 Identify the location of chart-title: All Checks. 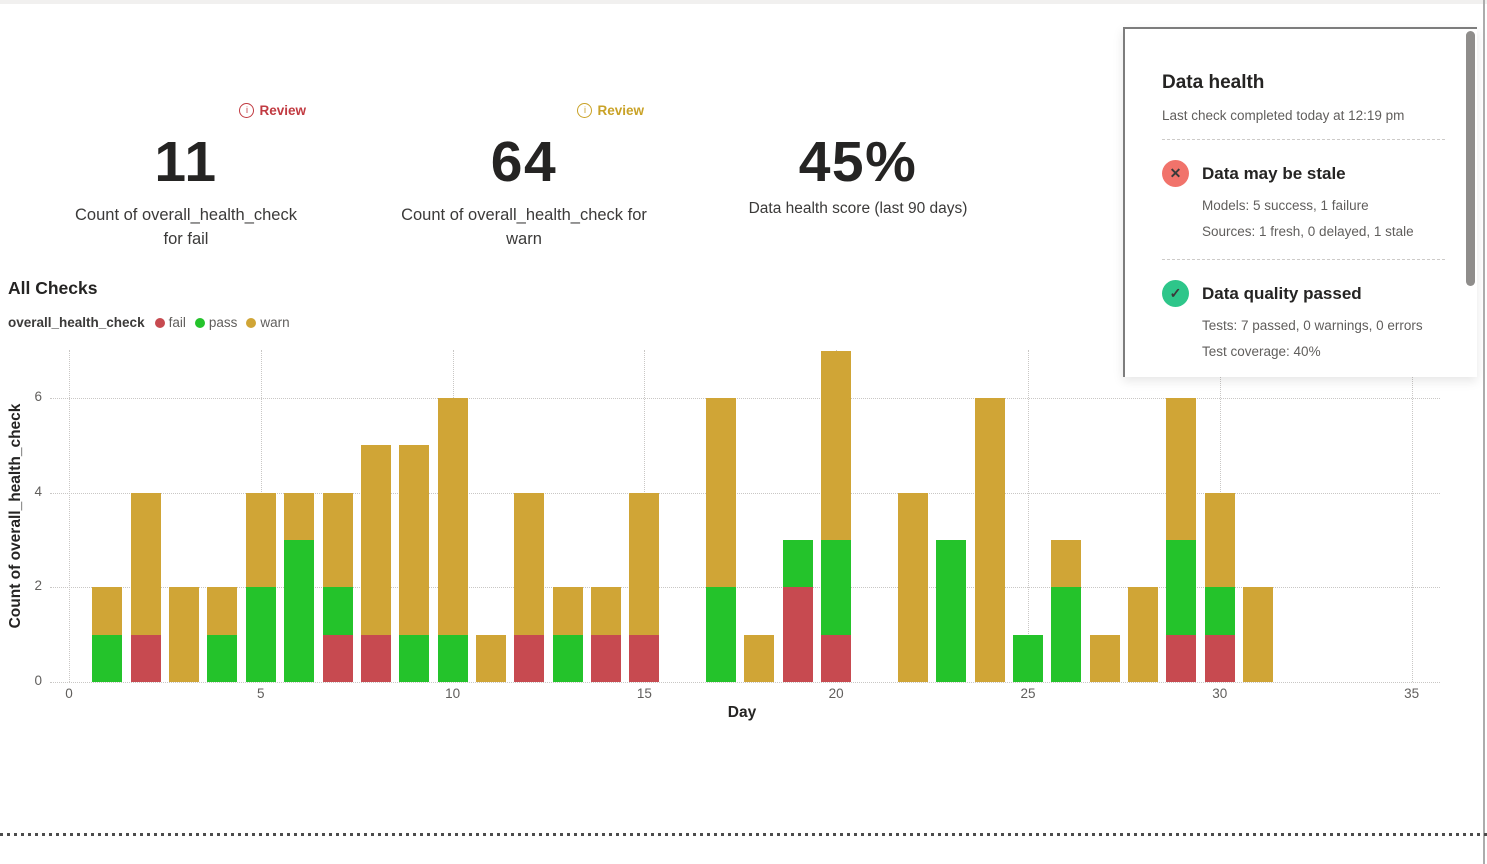
(53, 288).